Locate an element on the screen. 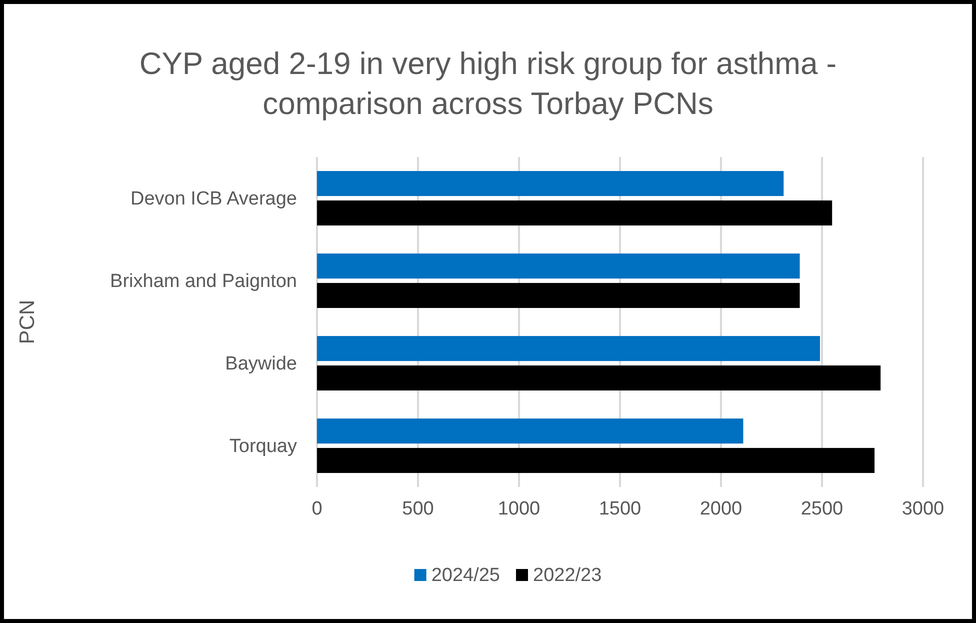  y-axis-title: PCN is located at coordinates (27, 322).